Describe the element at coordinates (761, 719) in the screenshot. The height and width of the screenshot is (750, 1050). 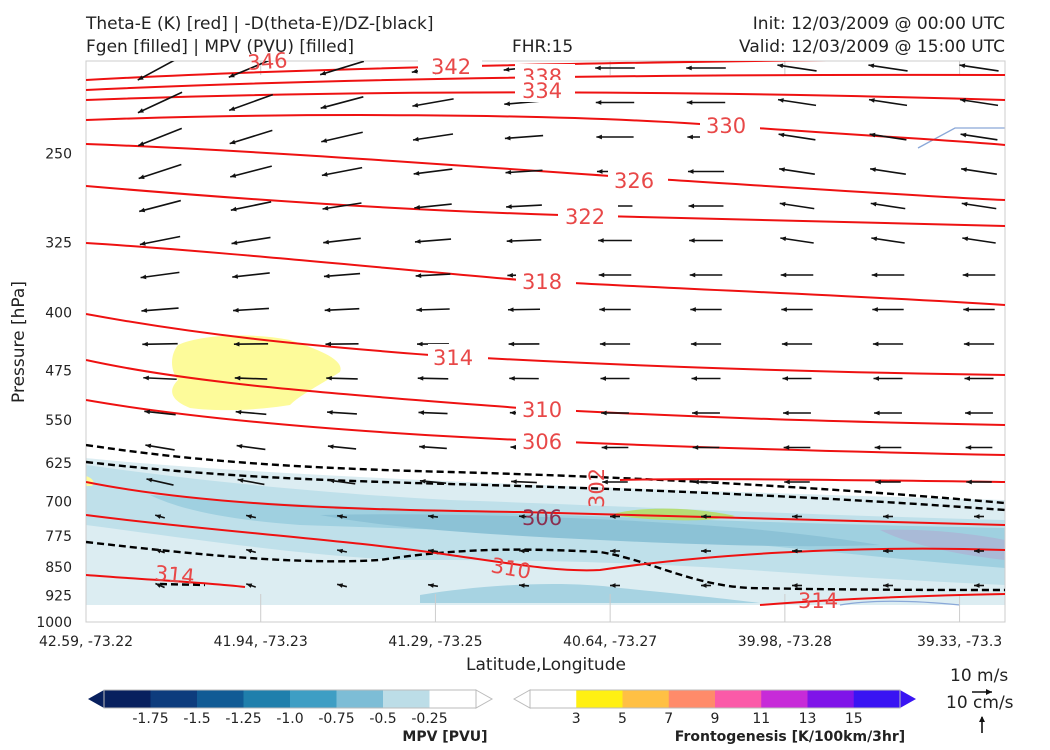
I see `fgen-colorbar-tick: 11` at that location.